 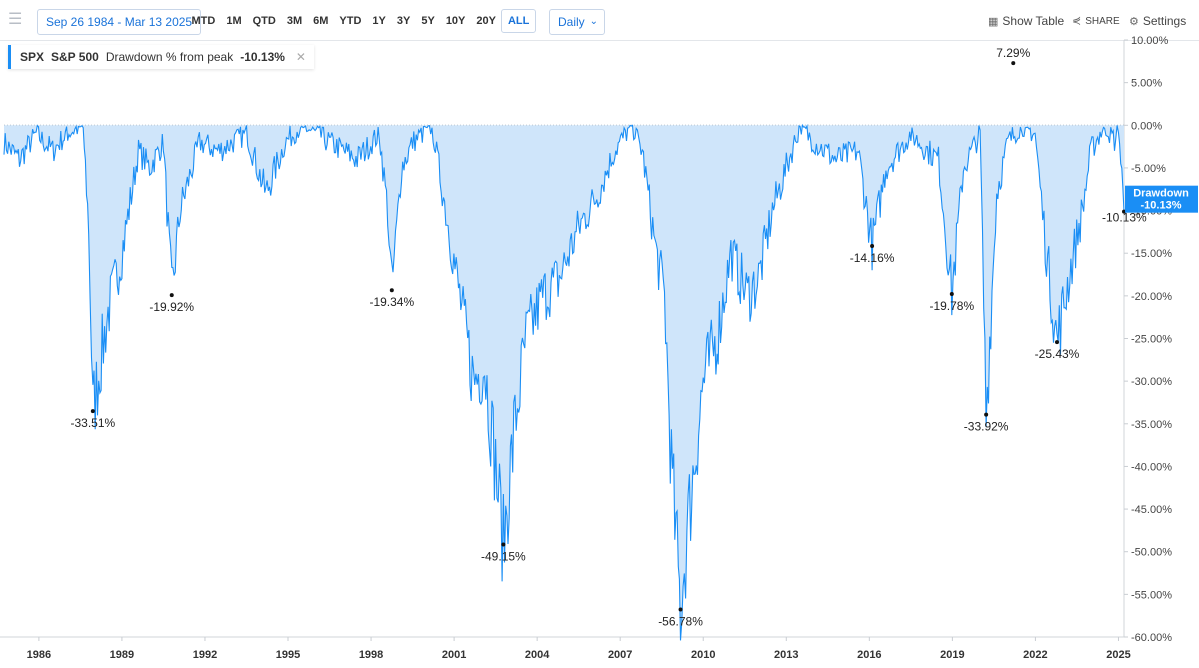 I want to click on share-icon: ⋞, so click(x=1077, y=21).